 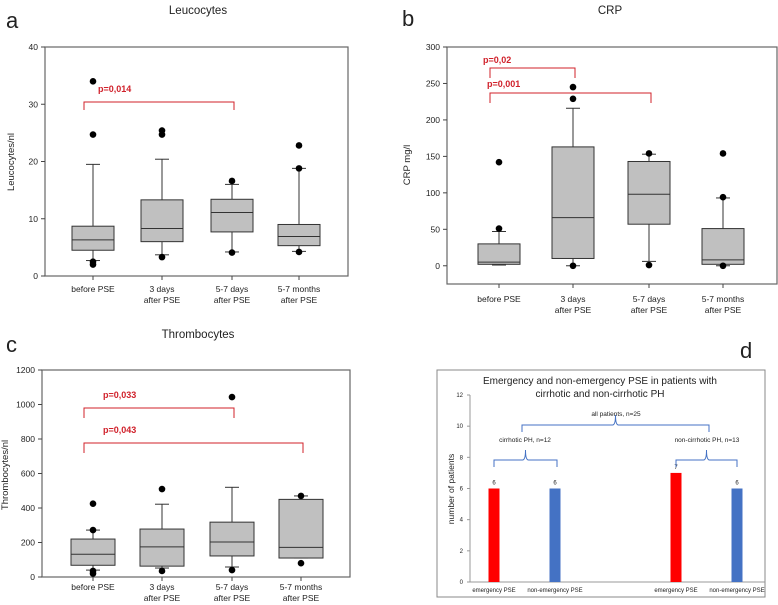 I want to click on bar-value-label: 7, so click(x=676, y=468).